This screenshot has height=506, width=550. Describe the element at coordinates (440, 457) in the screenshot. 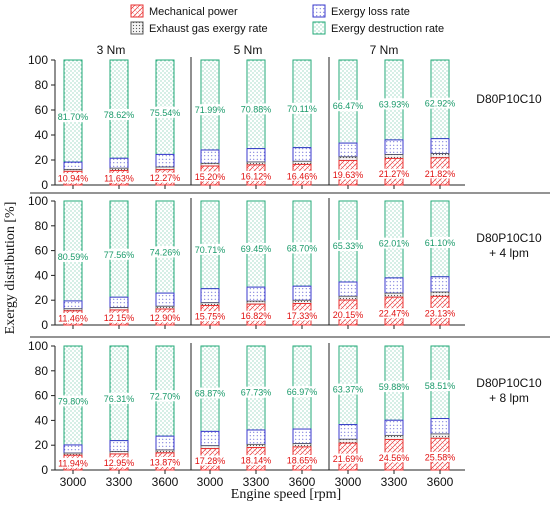

I see `mechanical-label: 25.58%` at that location.